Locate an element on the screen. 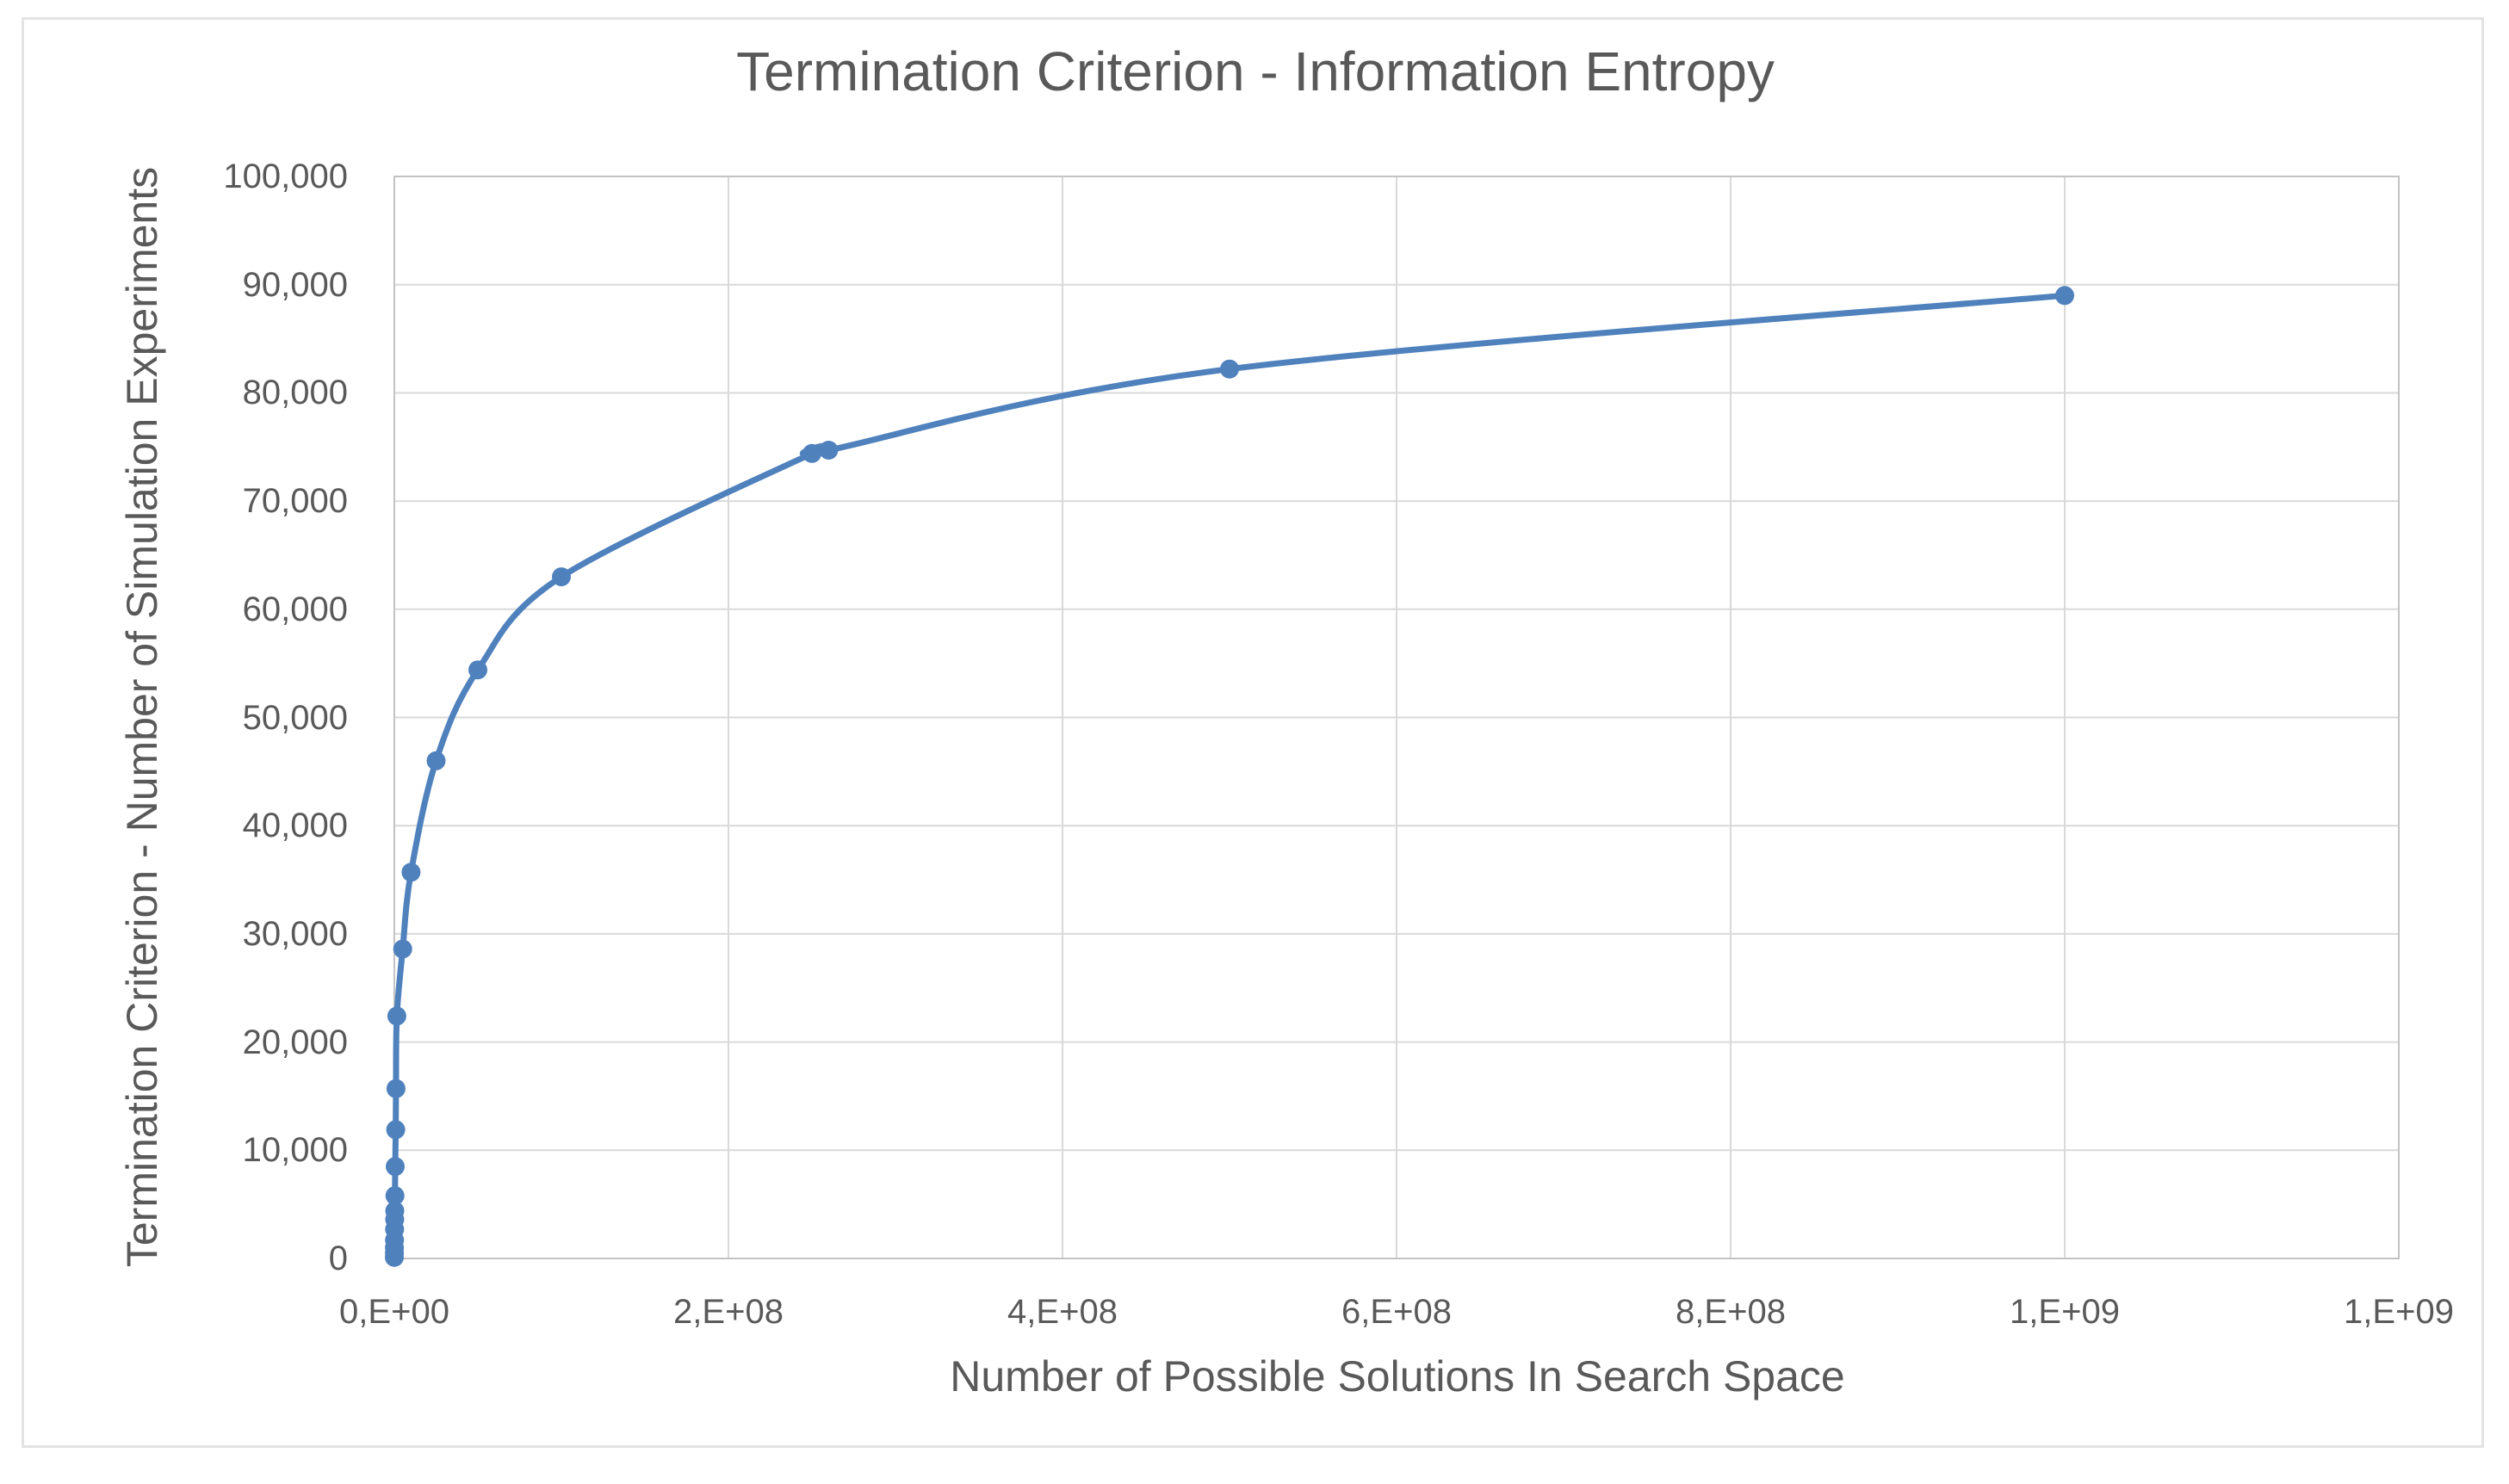 The image size is (2509, 1484). x-tick-label: 2,E+08 is located at coordinates (728, 1312).